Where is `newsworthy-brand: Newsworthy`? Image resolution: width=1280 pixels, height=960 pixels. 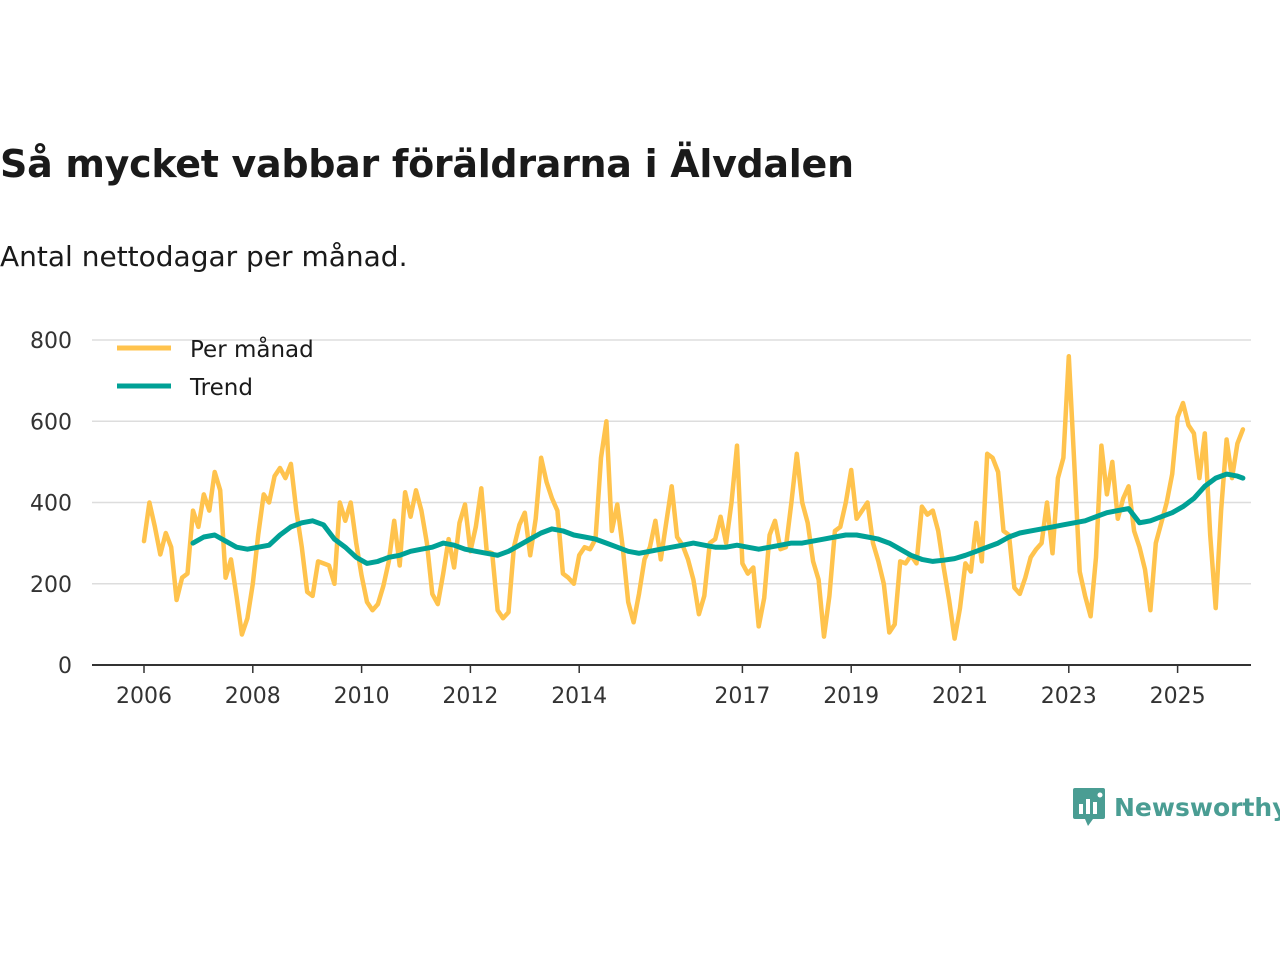
newsworthy-brand: Newsworthy is located at coordinates (1176, 807).